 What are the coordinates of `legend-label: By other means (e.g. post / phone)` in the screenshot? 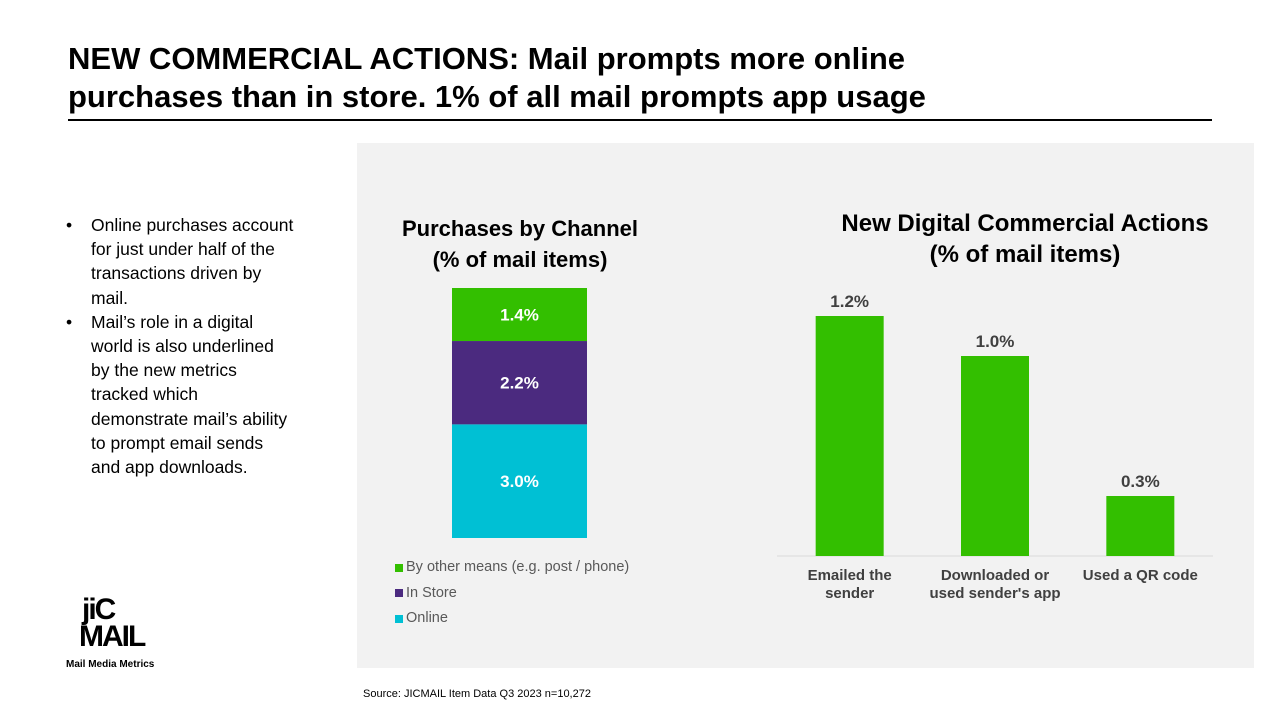 It's located at (518, 567).